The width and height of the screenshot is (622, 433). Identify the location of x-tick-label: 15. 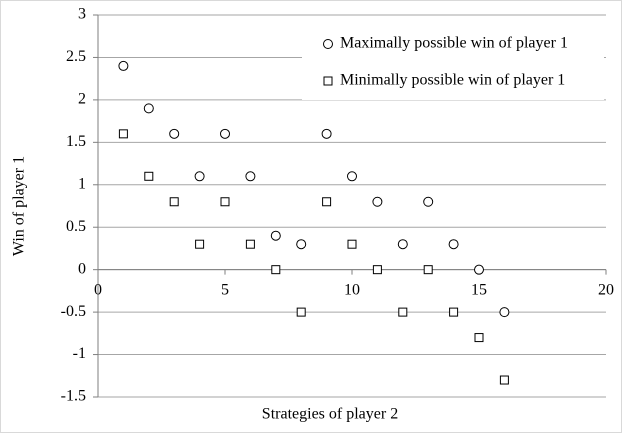
(479, 289).